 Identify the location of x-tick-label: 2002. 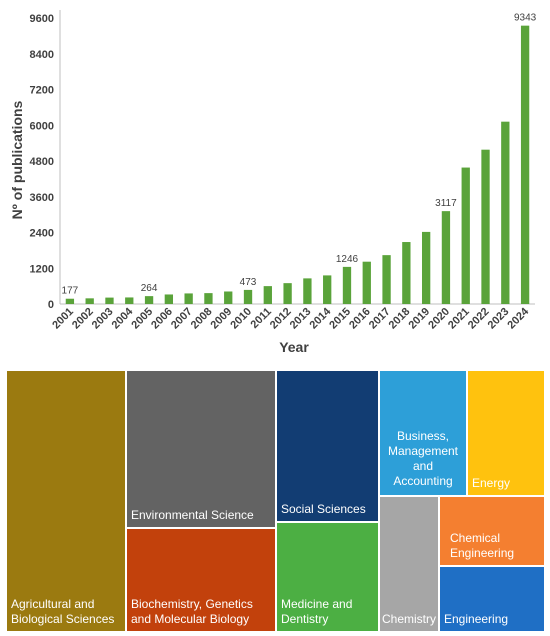
(83, 319).